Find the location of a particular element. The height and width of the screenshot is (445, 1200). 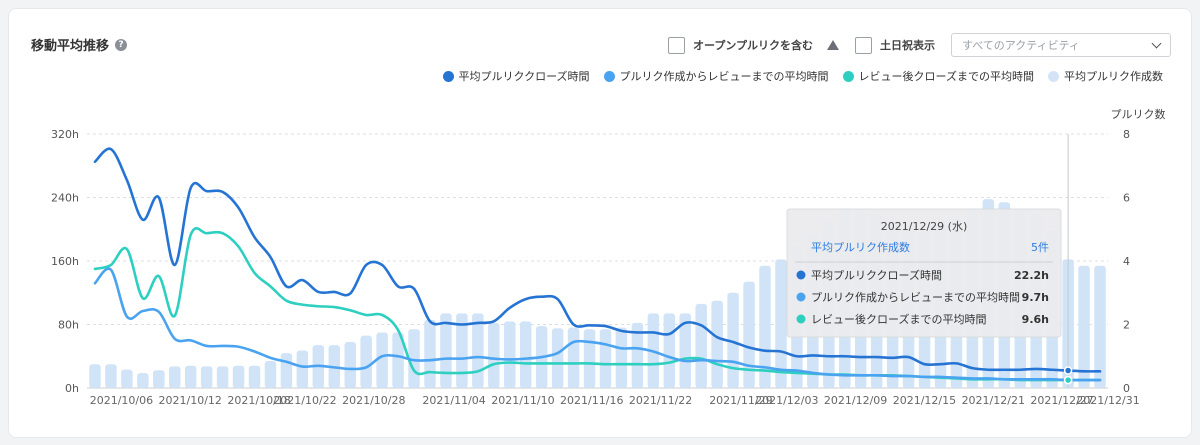

x-tick-label: 2021/11/10 is located at coordinates (522, 400).